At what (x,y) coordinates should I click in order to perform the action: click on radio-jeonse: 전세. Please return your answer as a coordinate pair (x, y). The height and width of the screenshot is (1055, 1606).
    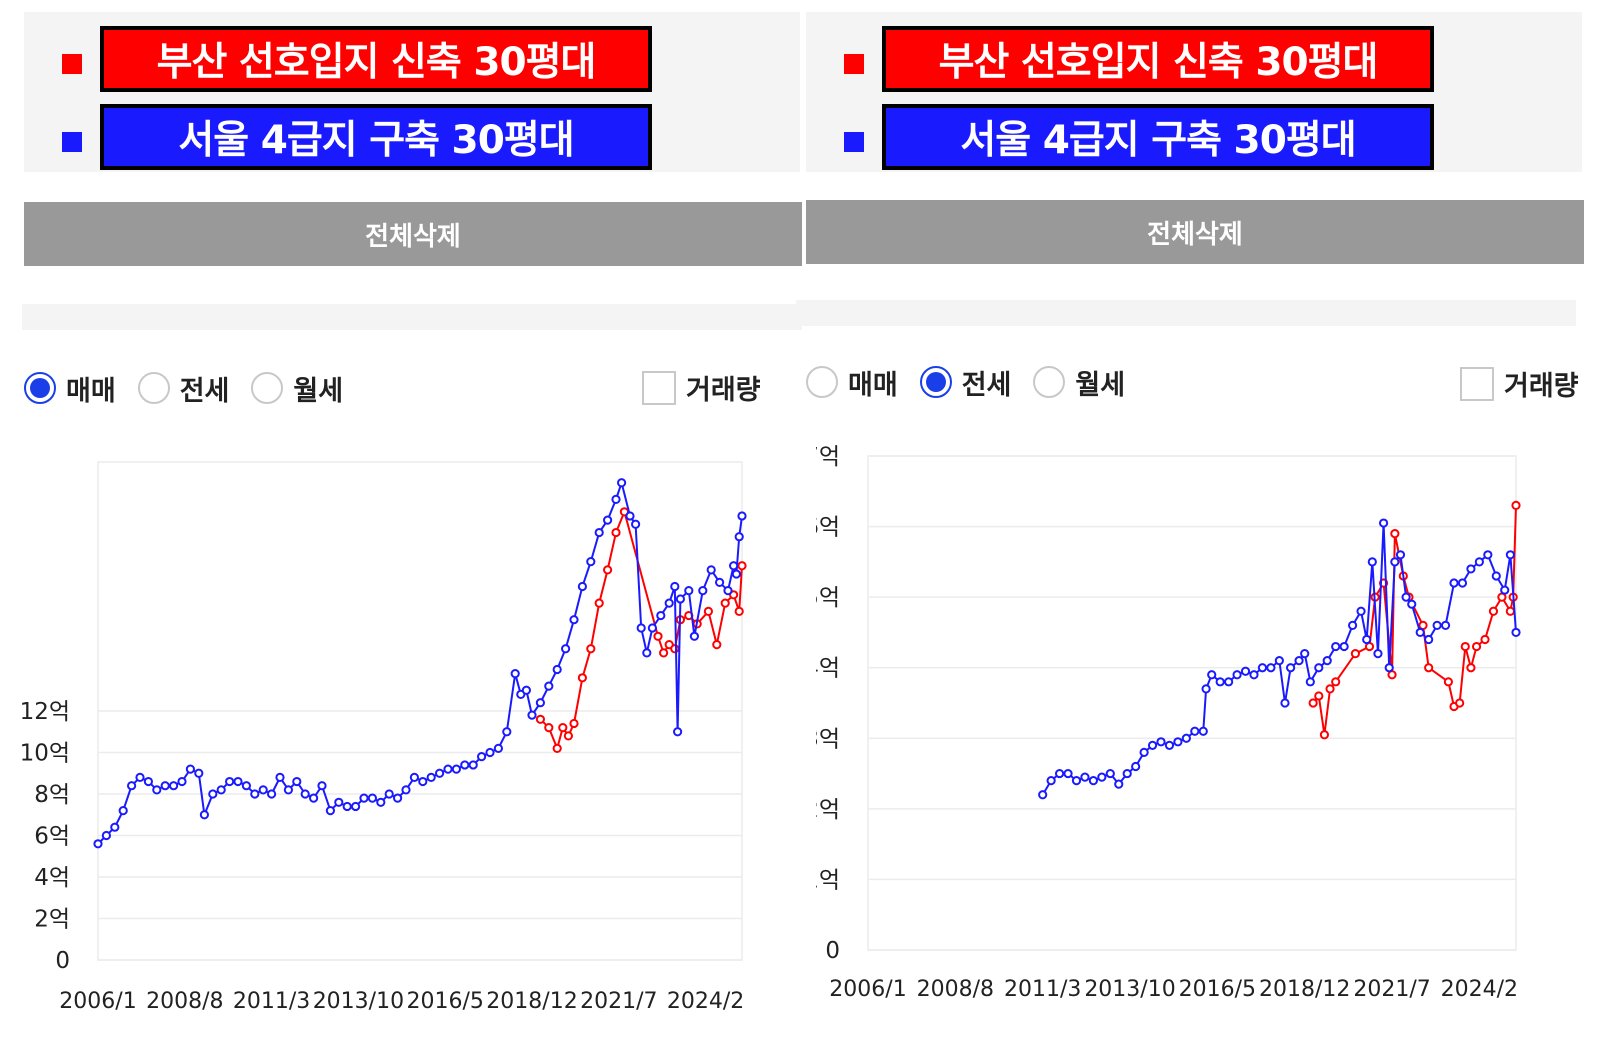
    Looking at the image, I should click on (965, 382).